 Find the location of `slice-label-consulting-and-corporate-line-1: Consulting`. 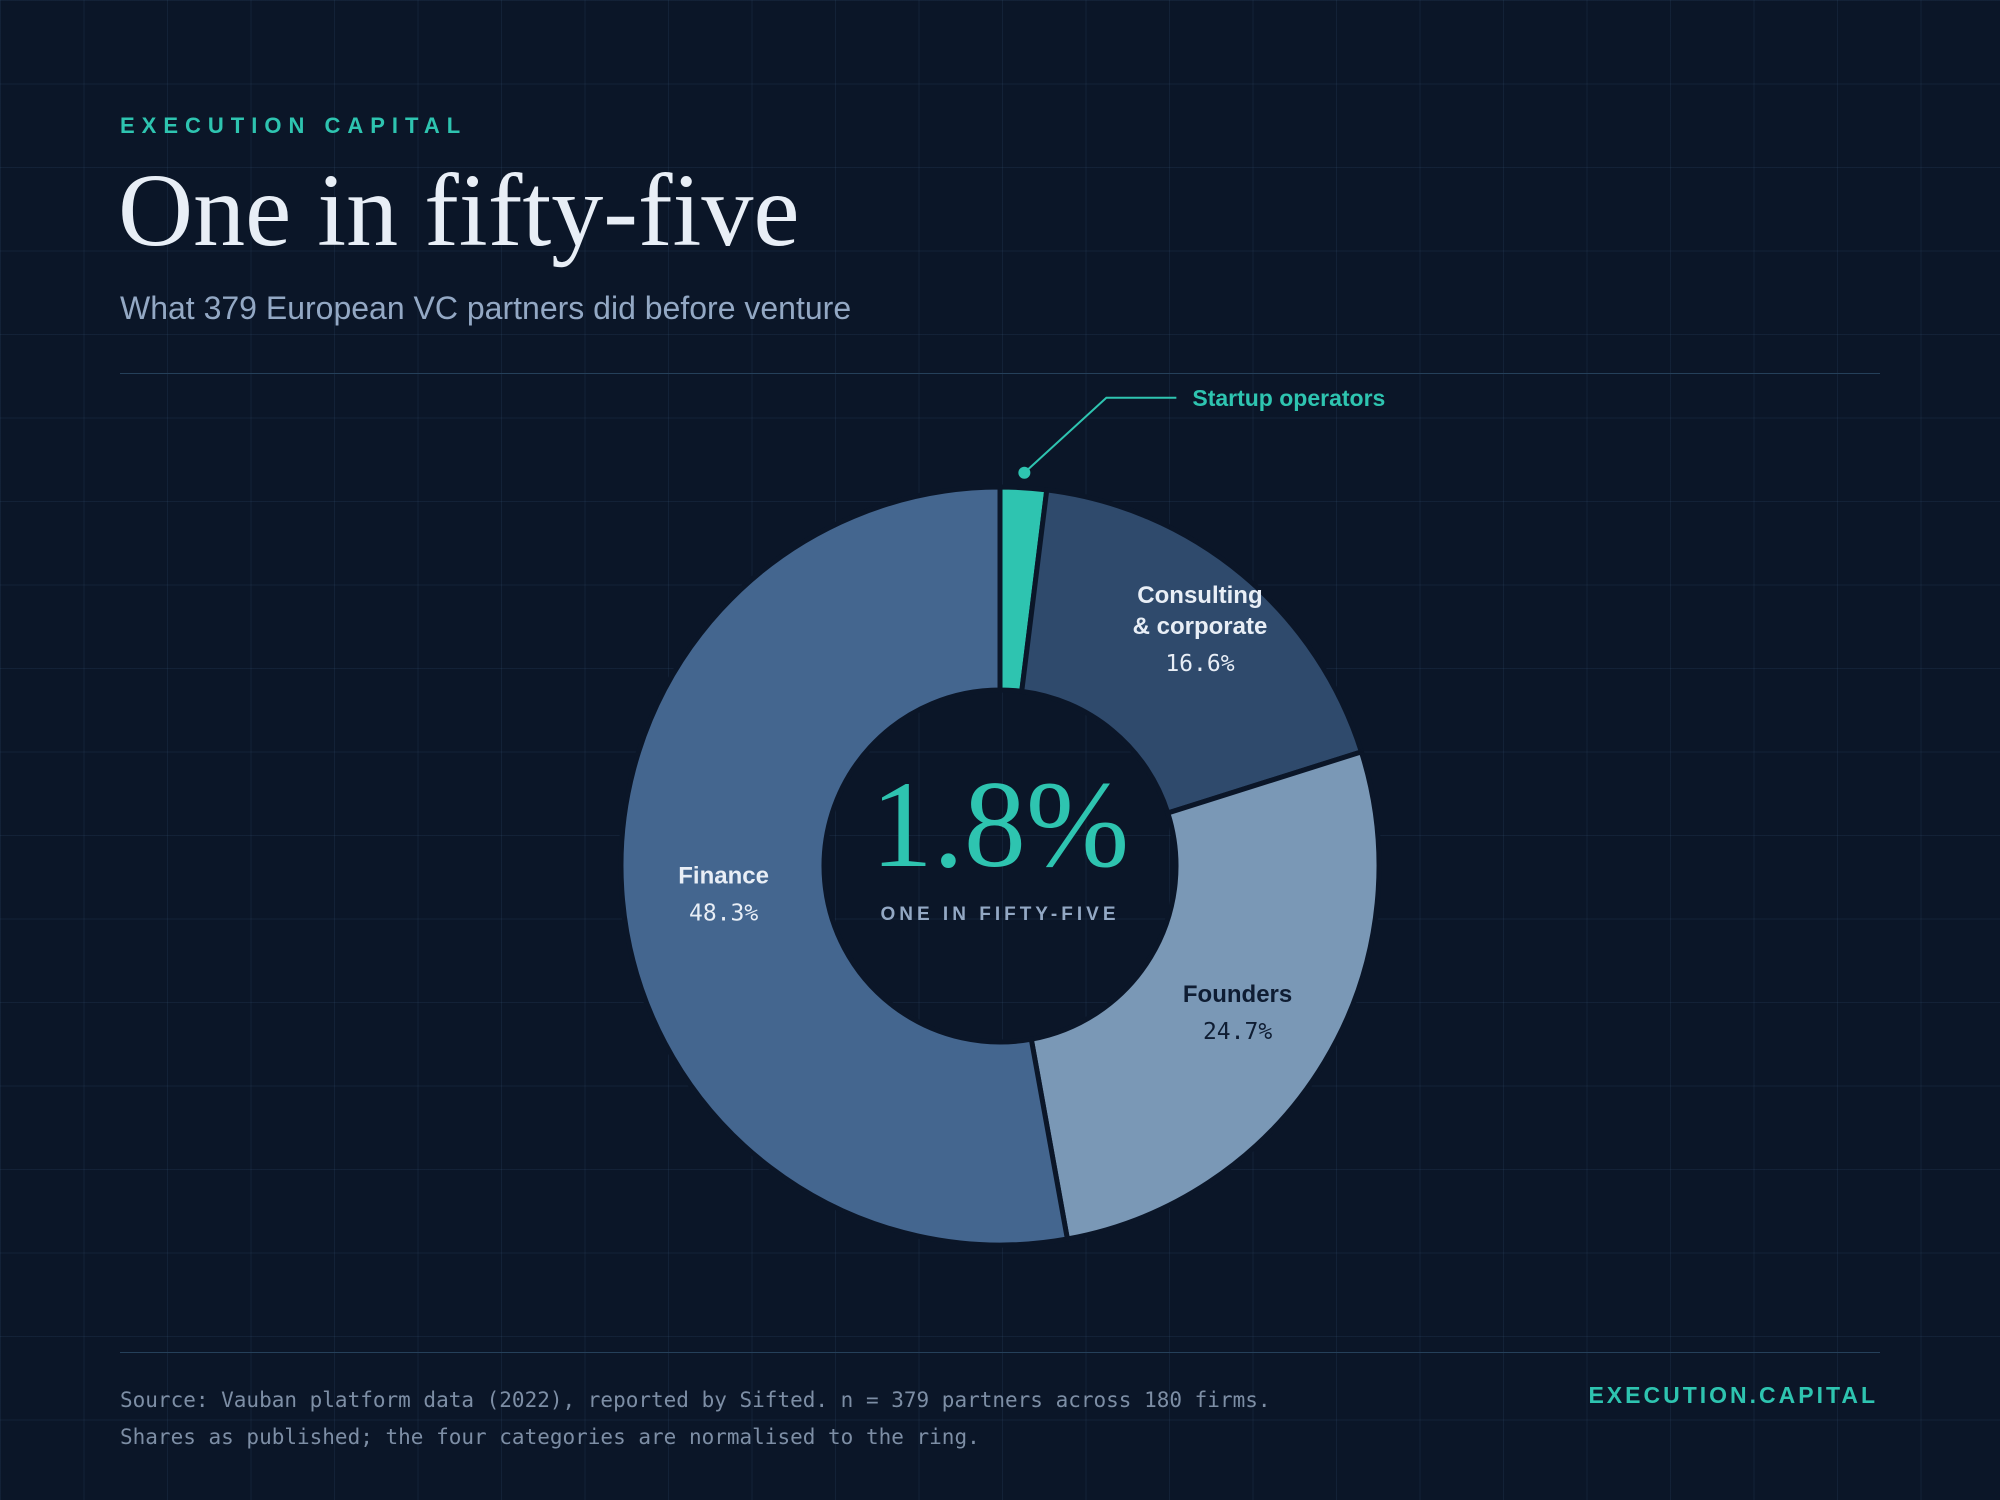

slice-label-consulting-and-corporate-line-1: Consulting is located at coordinates (1199, 595).